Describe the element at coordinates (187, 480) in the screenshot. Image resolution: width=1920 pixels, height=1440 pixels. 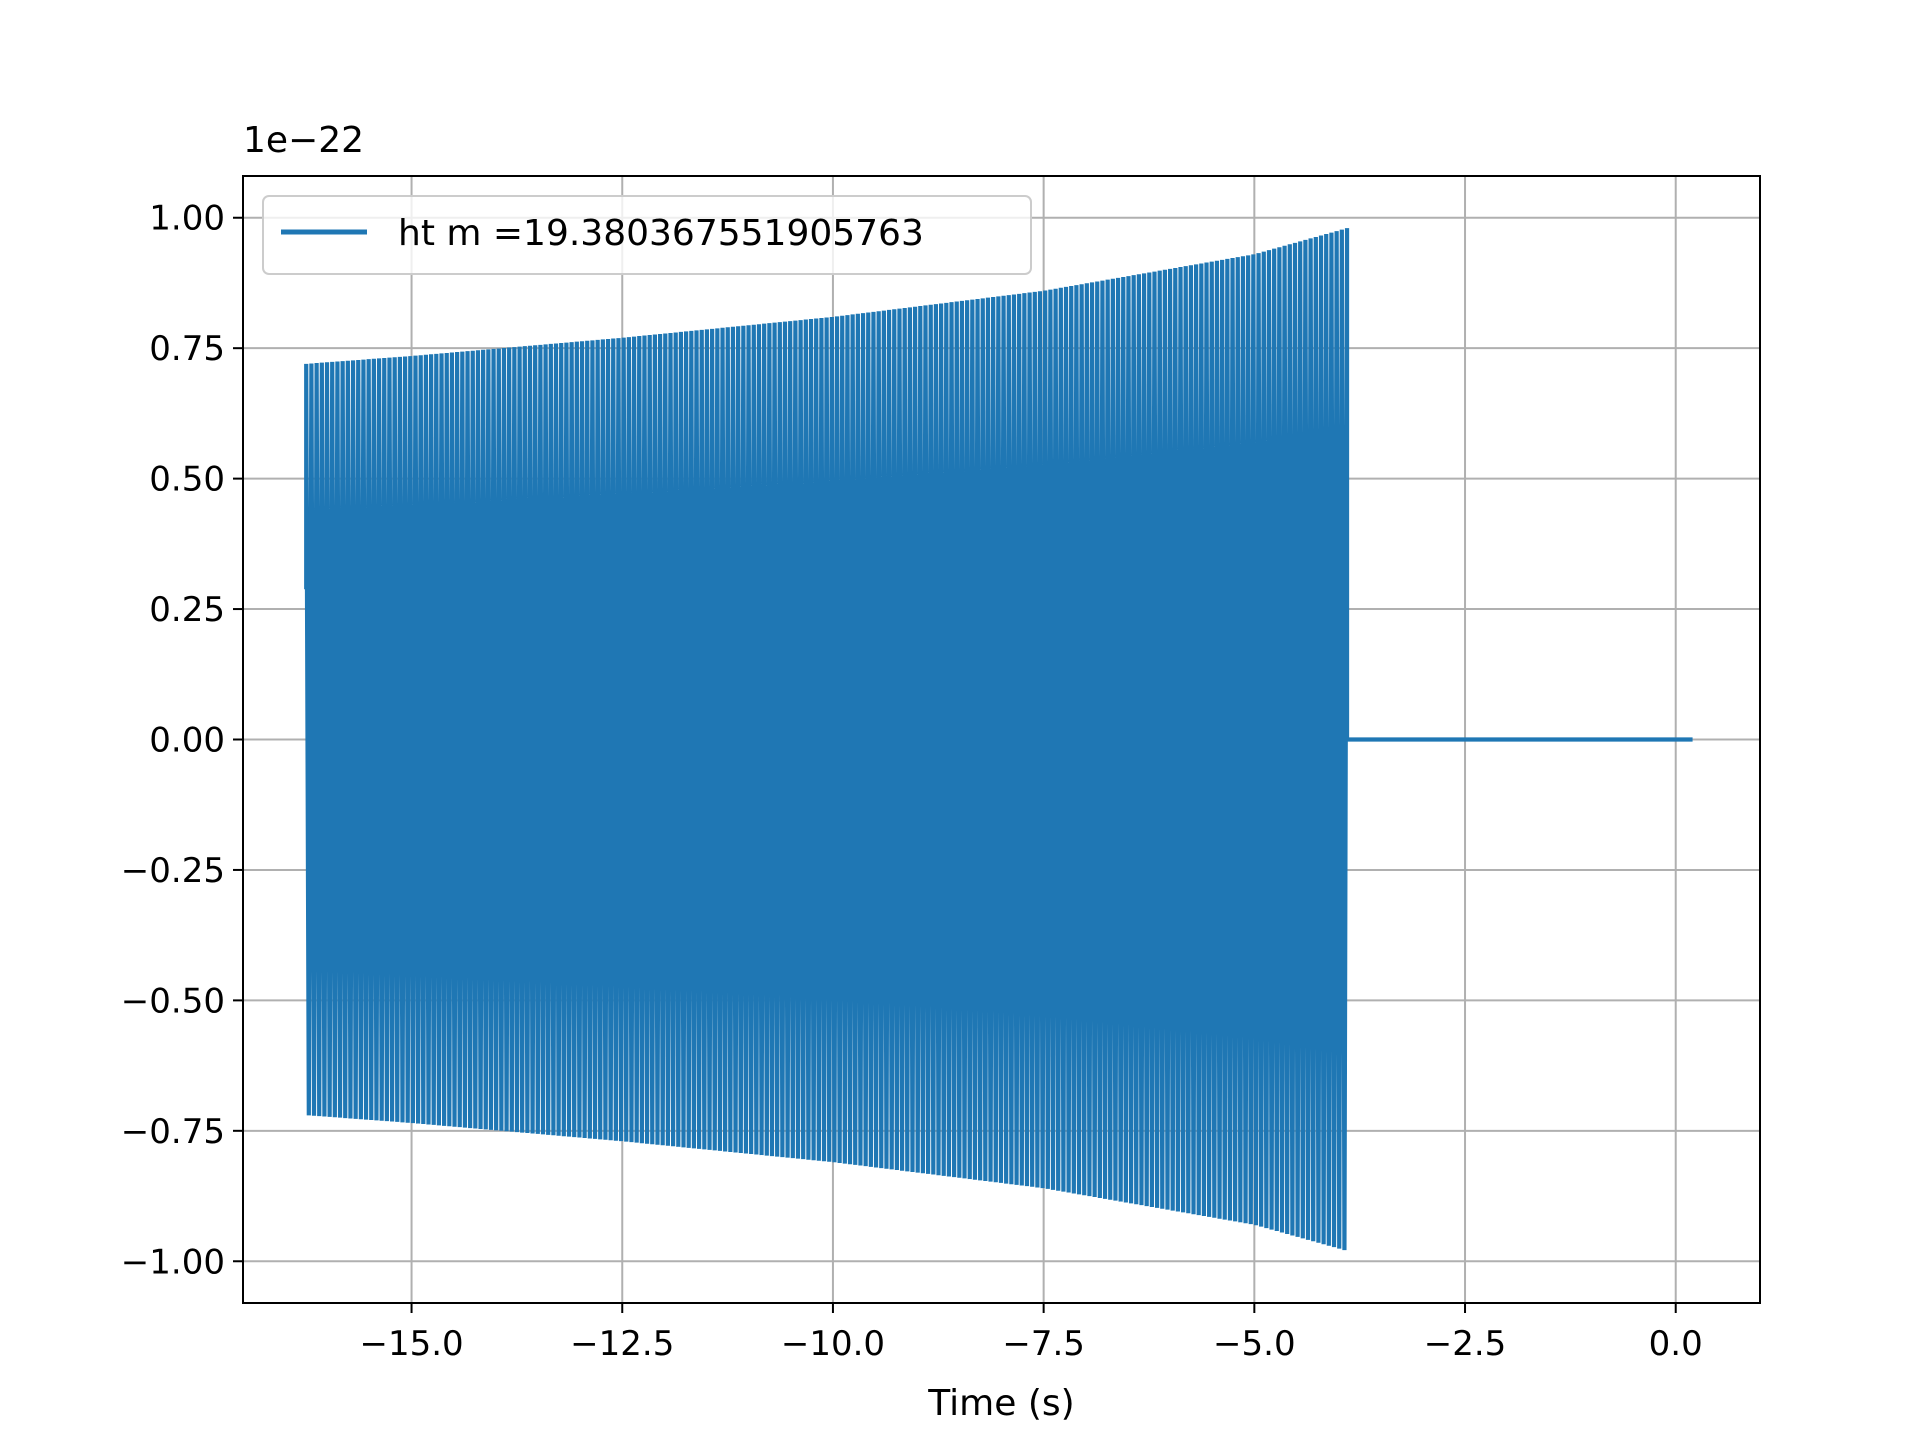
I see `y-tick-label-2: 0.50` at that location.